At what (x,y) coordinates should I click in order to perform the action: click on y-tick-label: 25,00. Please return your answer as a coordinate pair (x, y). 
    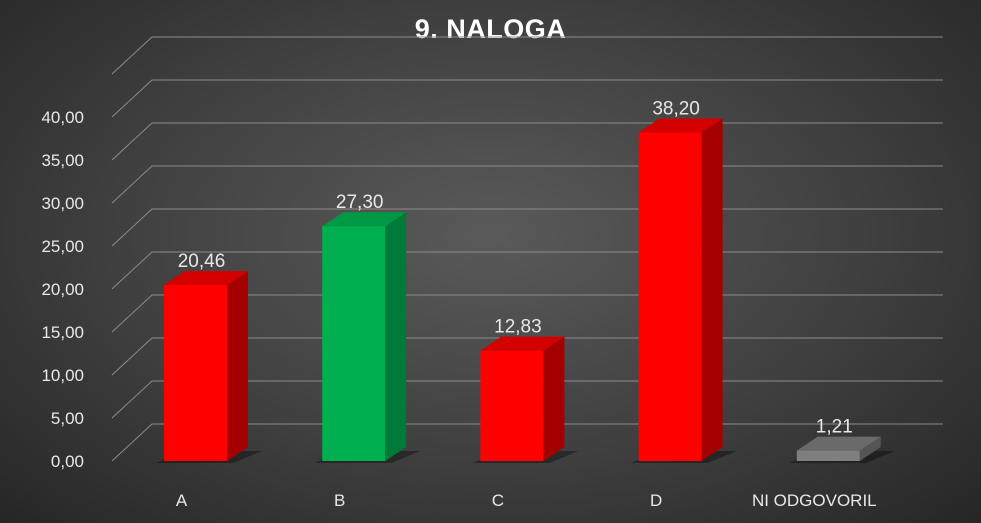
    Looking at the image, I should click on (62, 246).